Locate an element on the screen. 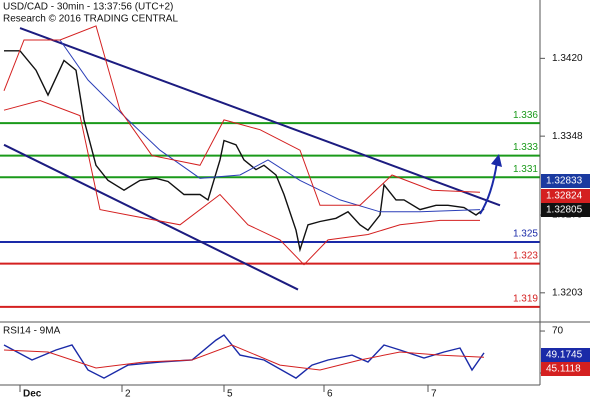 This screenshot has width=590, height=400. level-label: 1.331 is located at coordinates (525, 169).